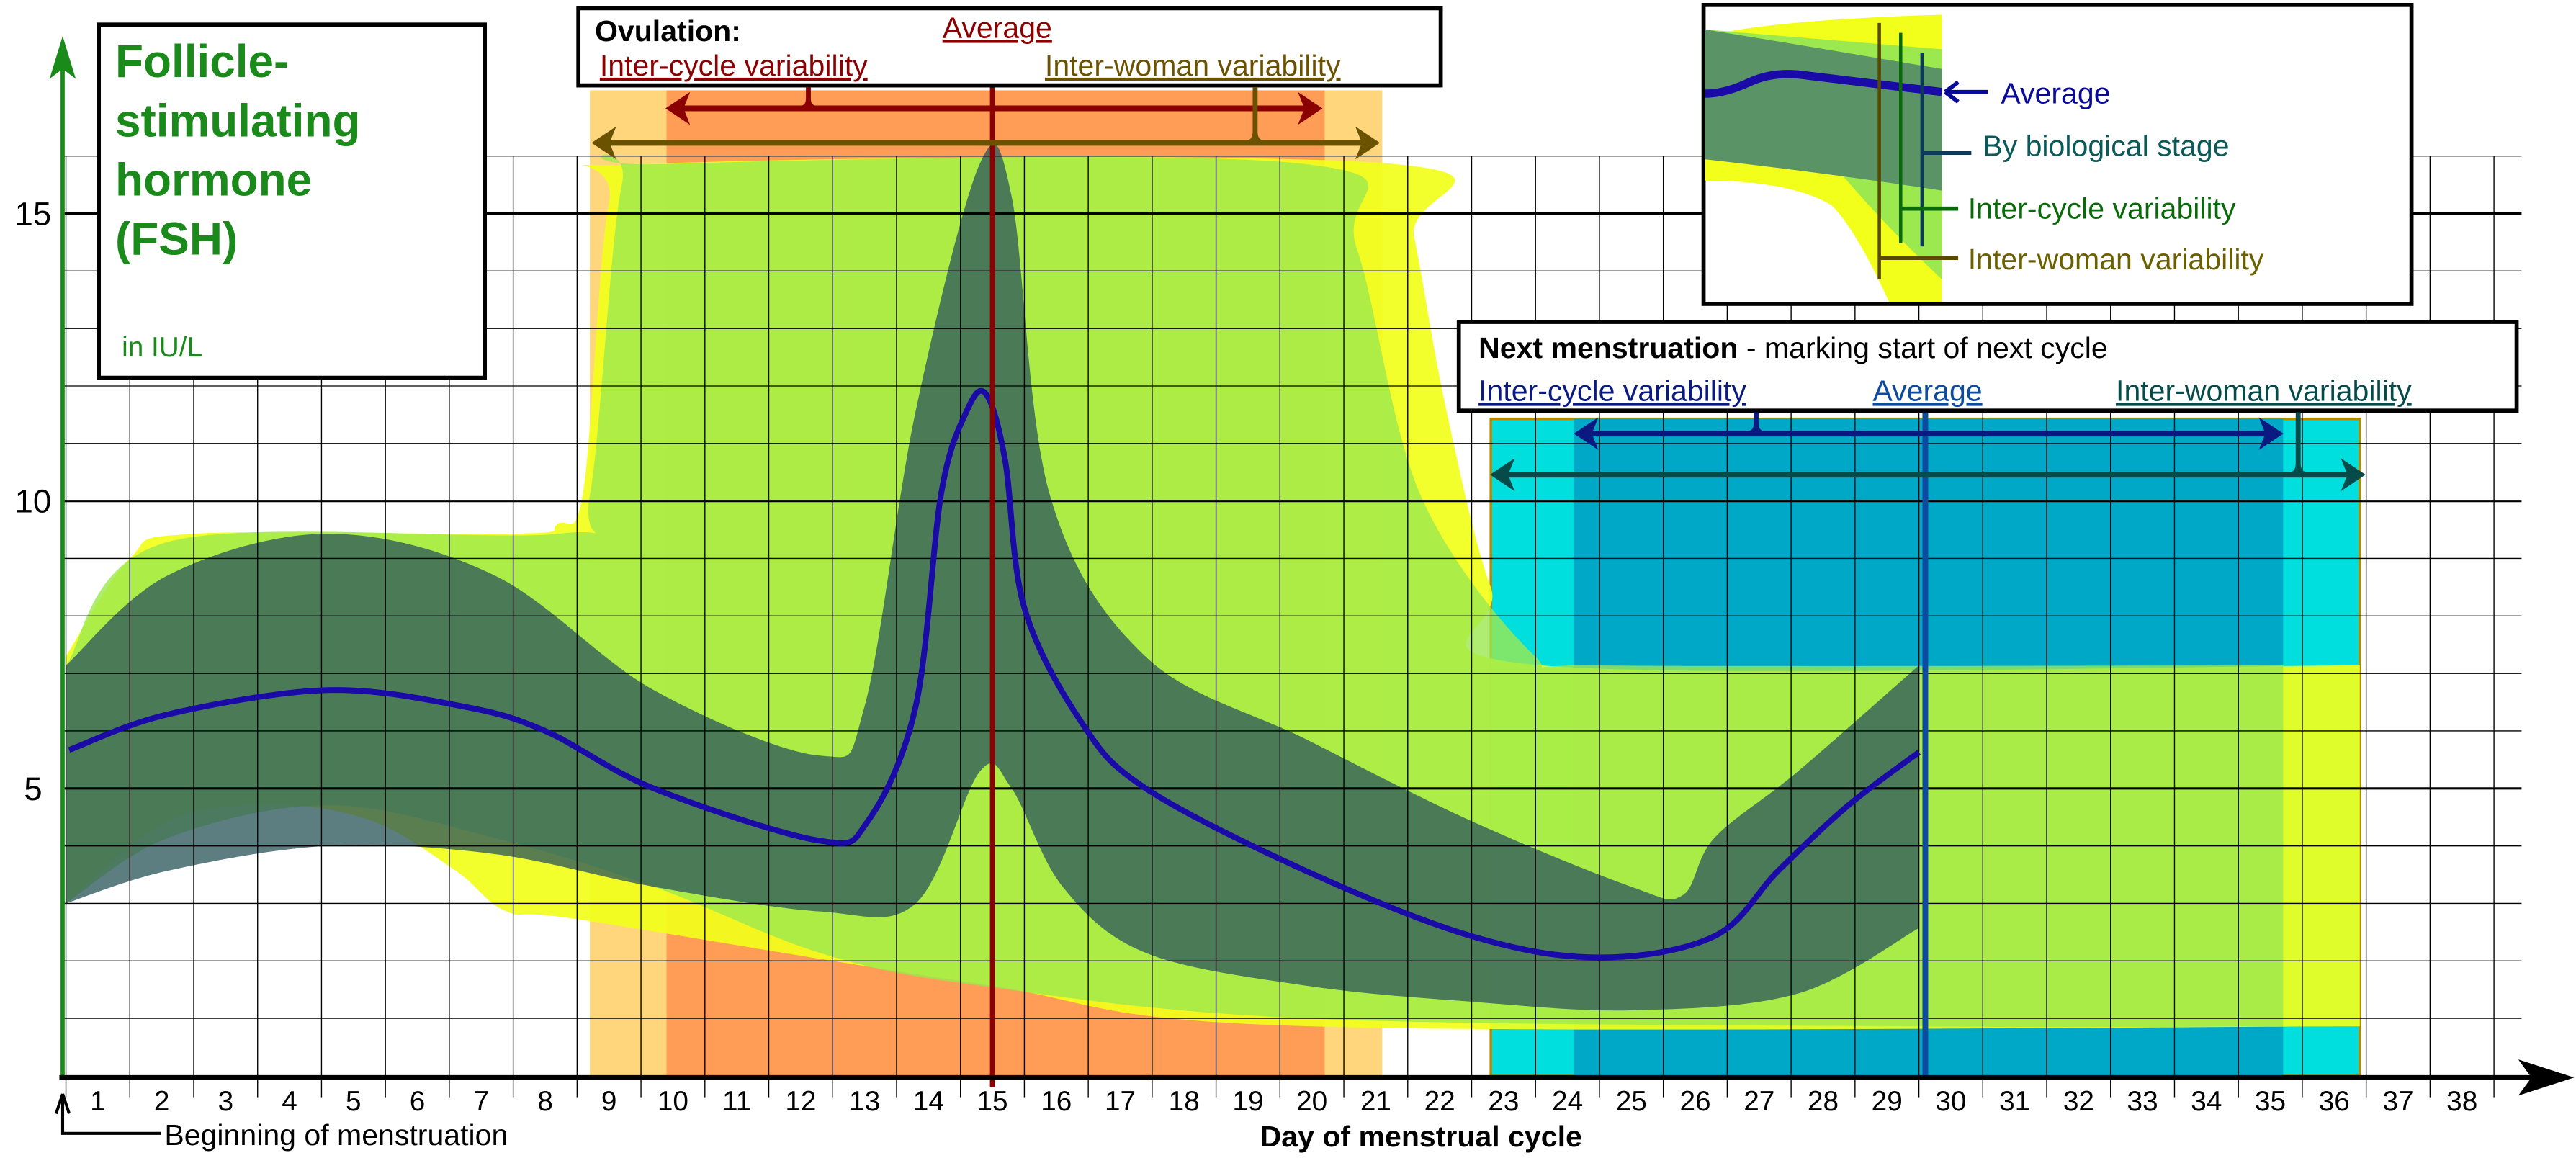  Describe the element at coordinates (1823, 84) in the screenshot. I see `legend-average-swatch` at that location.